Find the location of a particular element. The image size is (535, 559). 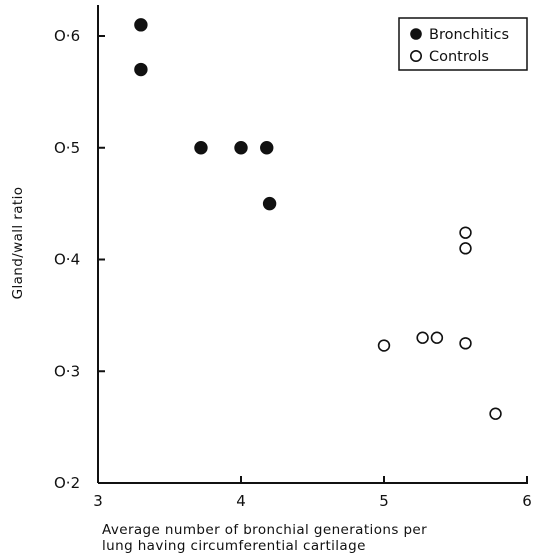

legend: Bronchitics Controls is located at coordinates (463, 44).